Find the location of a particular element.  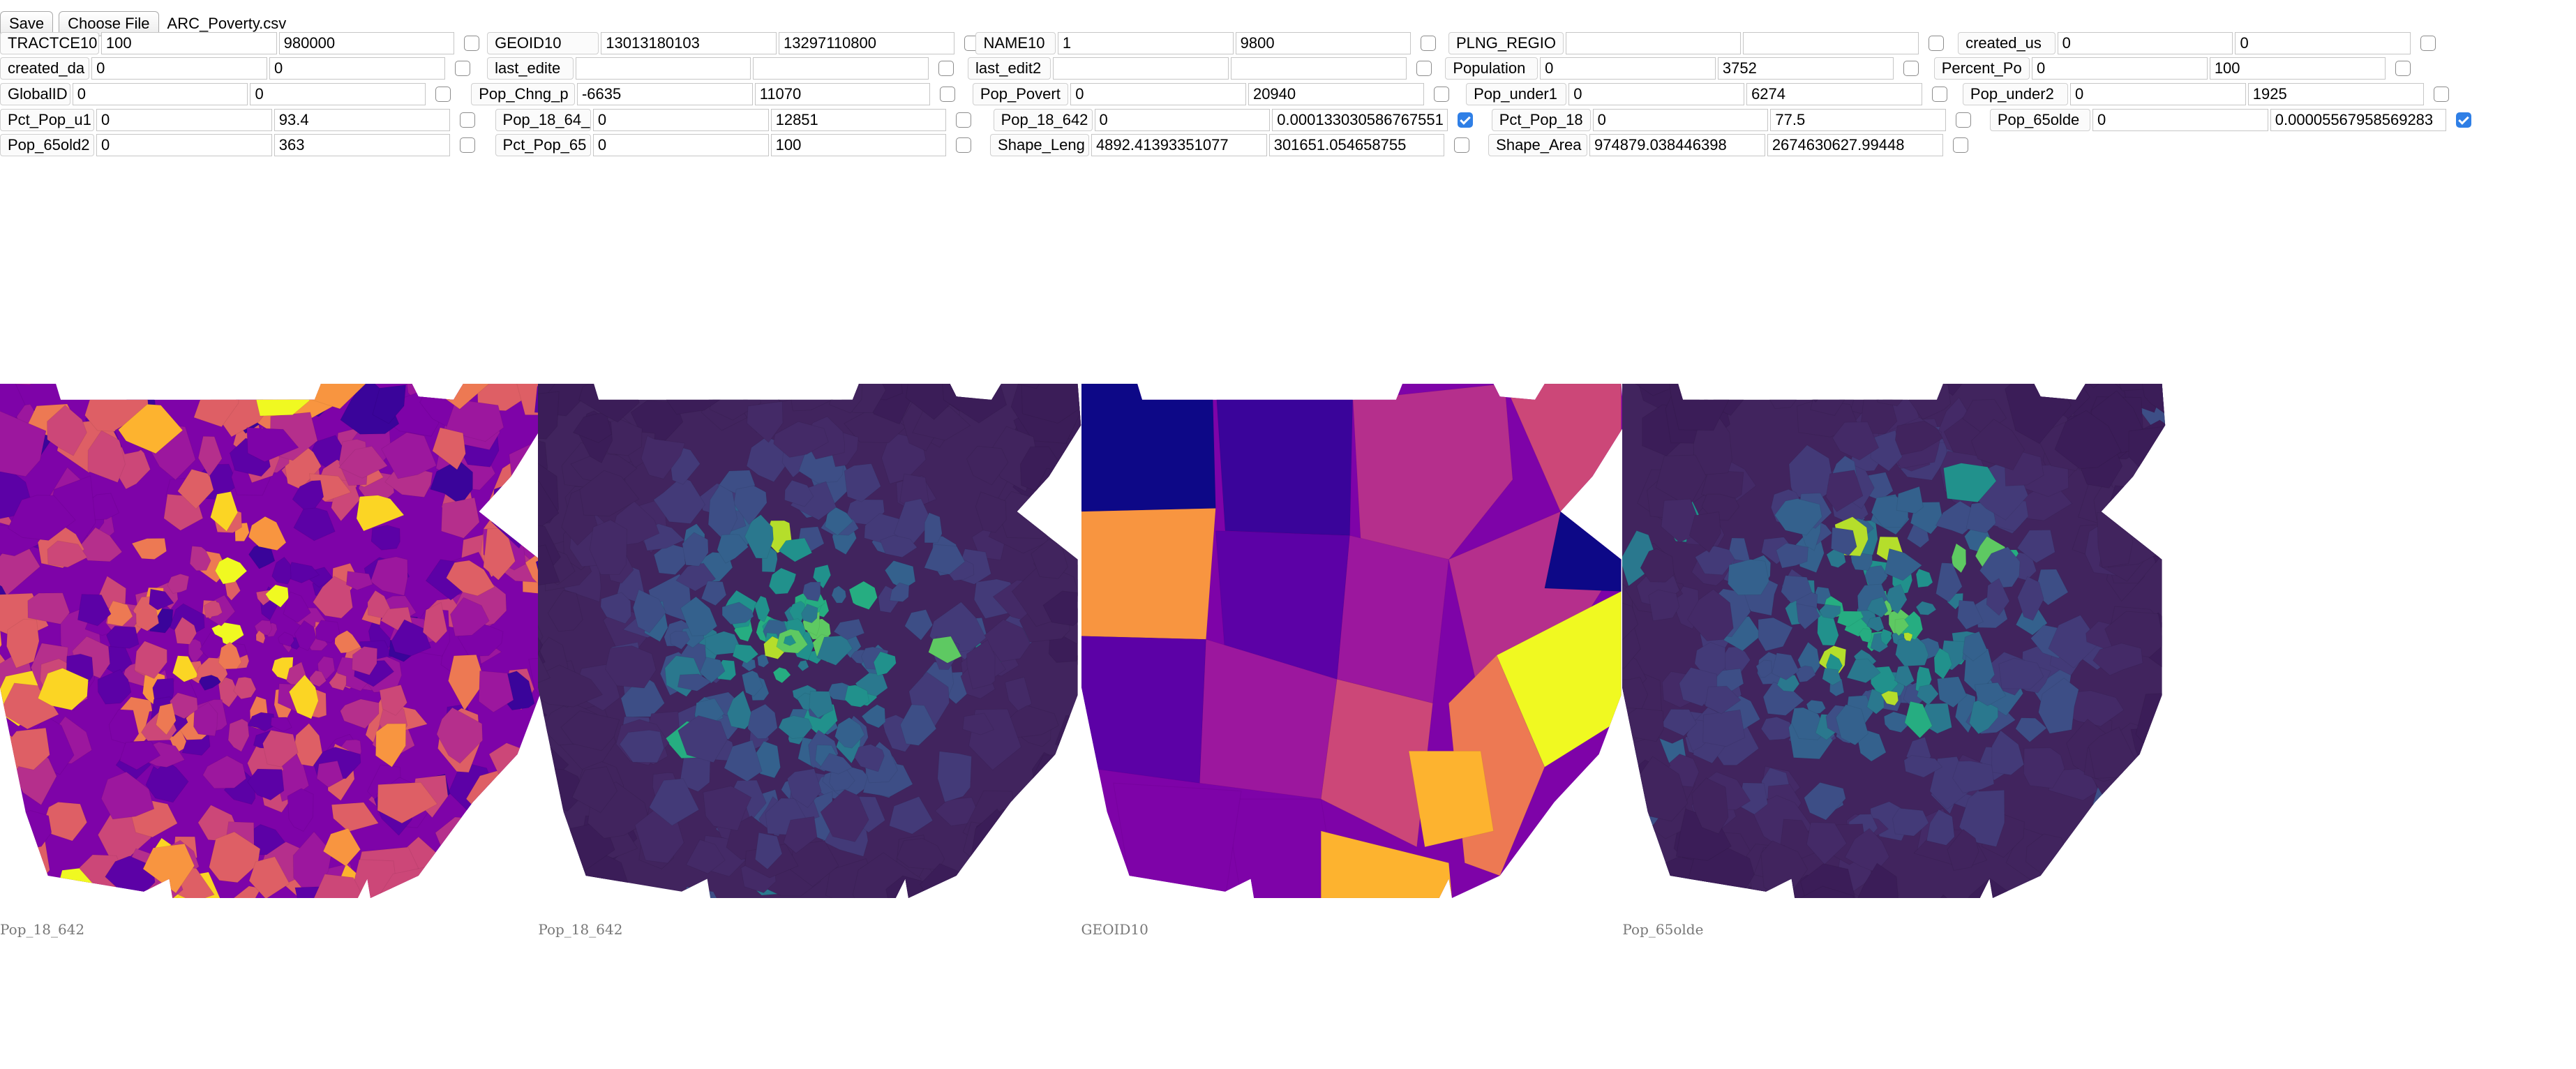

field-filter-created_us: created_us is located at coordinates (2197, 42).